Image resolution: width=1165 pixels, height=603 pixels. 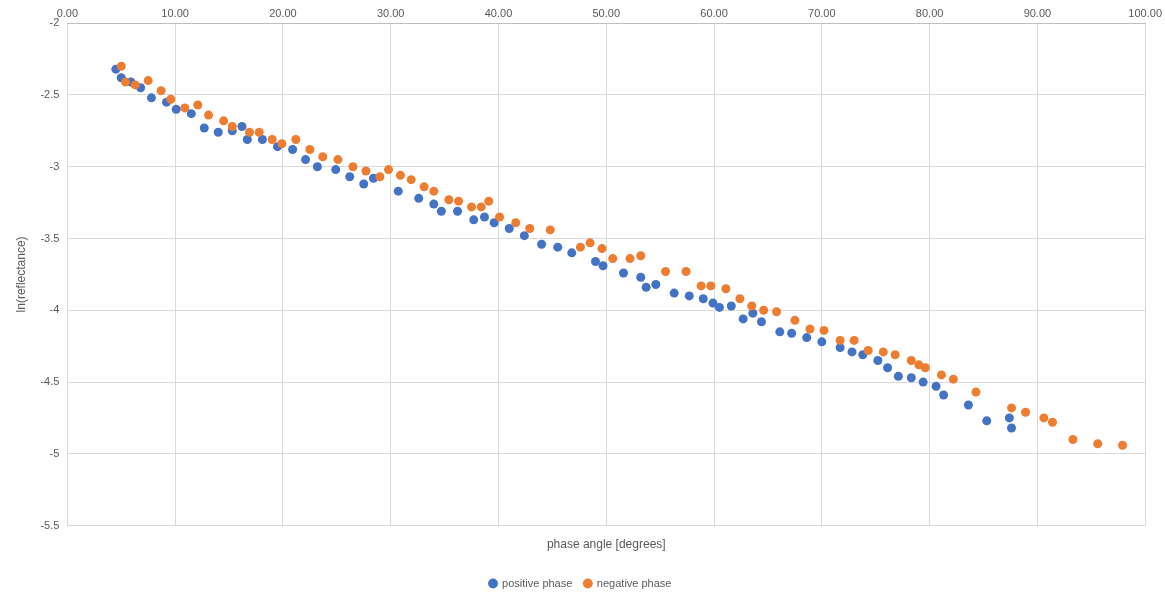 What do you see at coordinates (929, 12) in the screenshot?
I see `x-tick-label: 80.00` at bounding box center [929, 12].